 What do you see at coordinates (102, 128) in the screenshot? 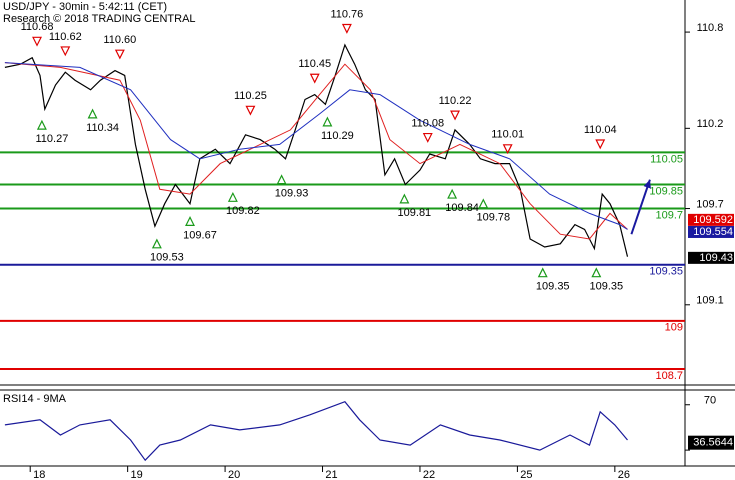
I see `annotation-label: 110.34` at bounding box center [102, 128].